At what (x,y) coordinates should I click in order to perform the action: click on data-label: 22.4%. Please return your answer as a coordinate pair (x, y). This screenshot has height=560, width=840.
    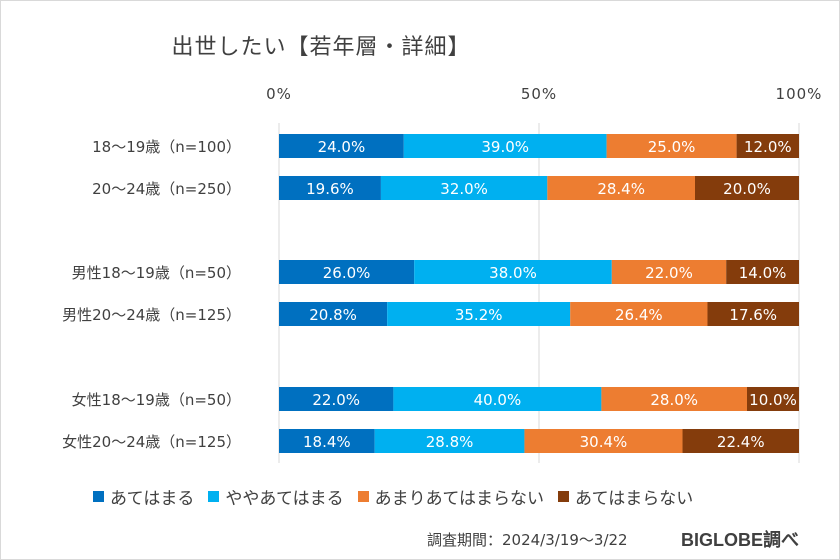
    Looking at the image, I should click on (741, 442).